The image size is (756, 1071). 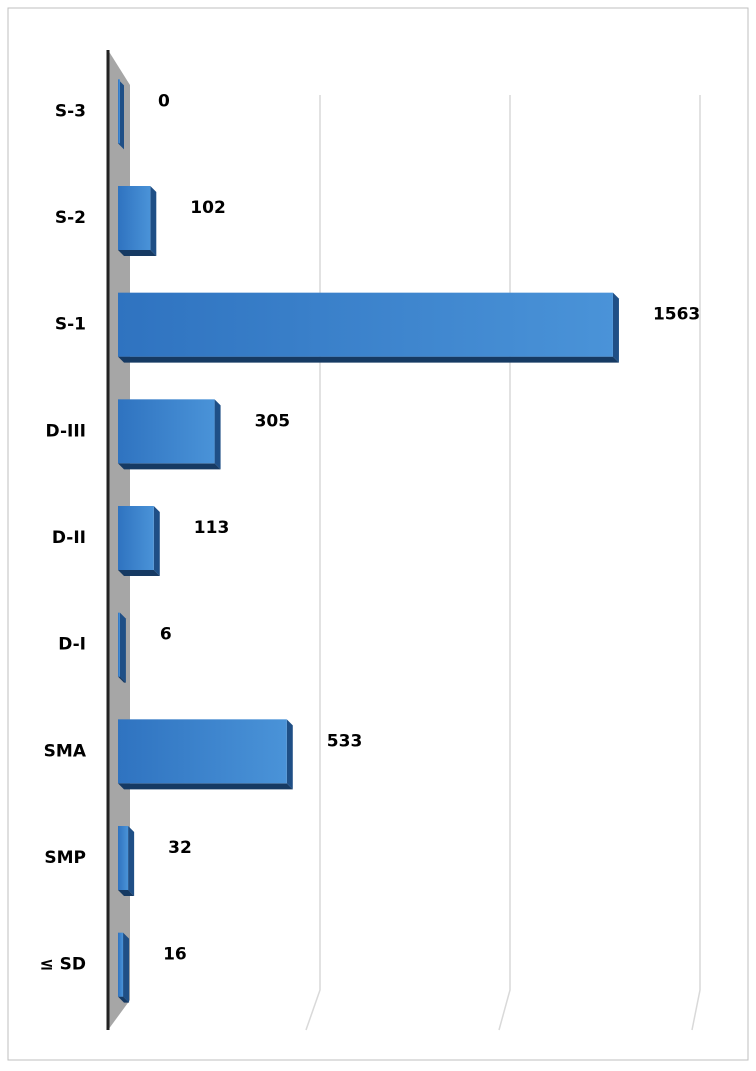 I want to click on value-label: 113, so click(x=212, y=528).